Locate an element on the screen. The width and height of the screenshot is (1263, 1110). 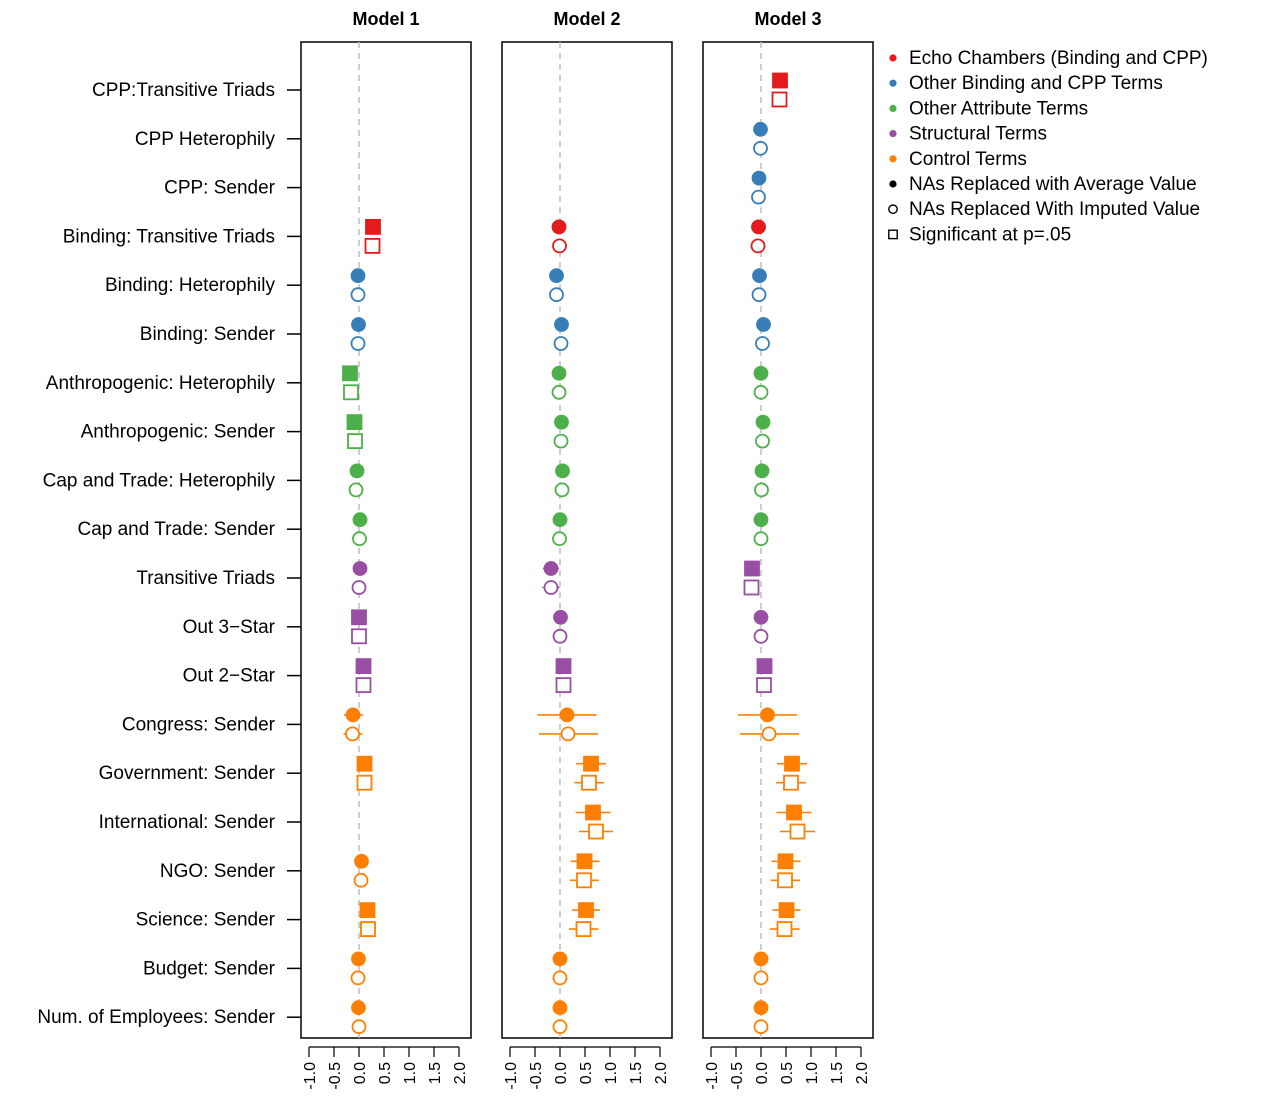
legend-nas-replaced-with-average-value-symbol is located at coordinates (893, 184).